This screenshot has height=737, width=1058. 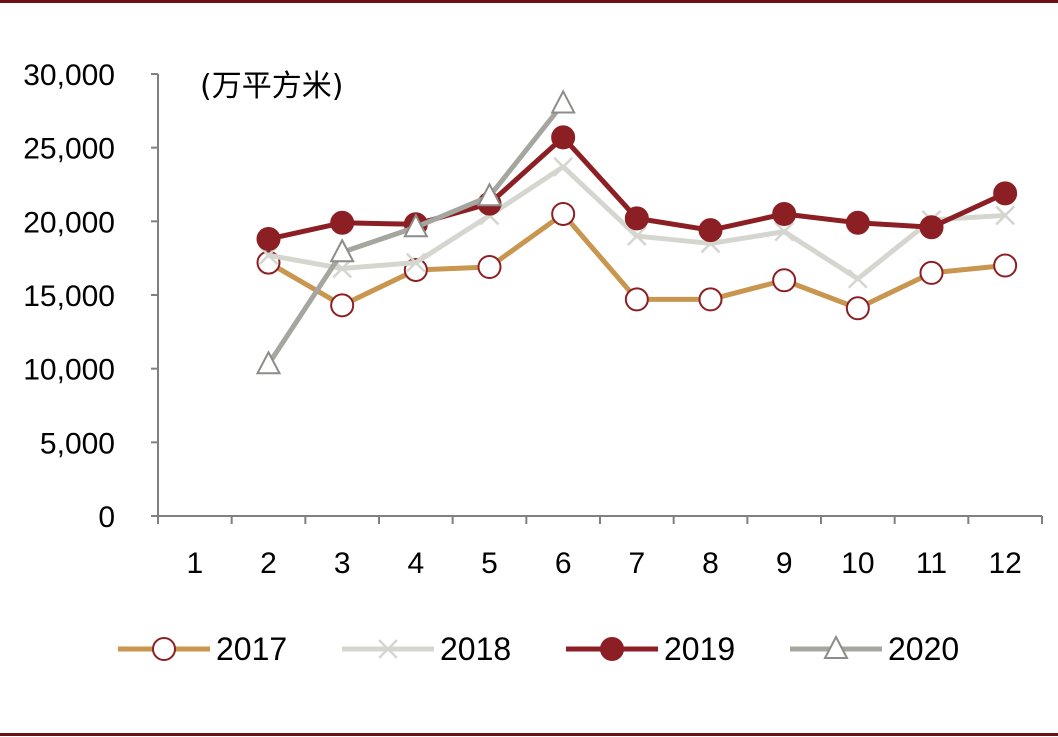 What do you see at coordinates (538, 649) in the screenshot?
I see `legend: 2017 2018 2019 2020` at bounding box center [538, 649].